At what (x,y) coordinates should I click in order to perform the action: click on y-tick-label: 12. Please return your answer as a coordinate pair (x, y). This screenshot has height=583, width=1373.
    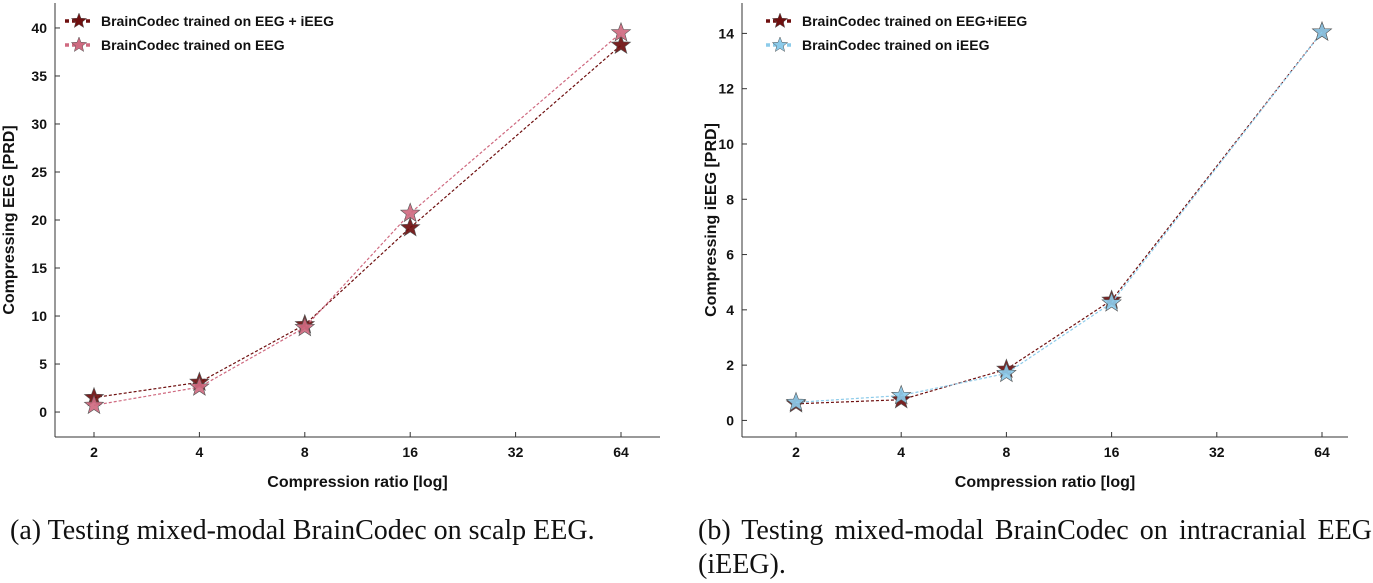
    Looking at the image, I should click on (726, 89).